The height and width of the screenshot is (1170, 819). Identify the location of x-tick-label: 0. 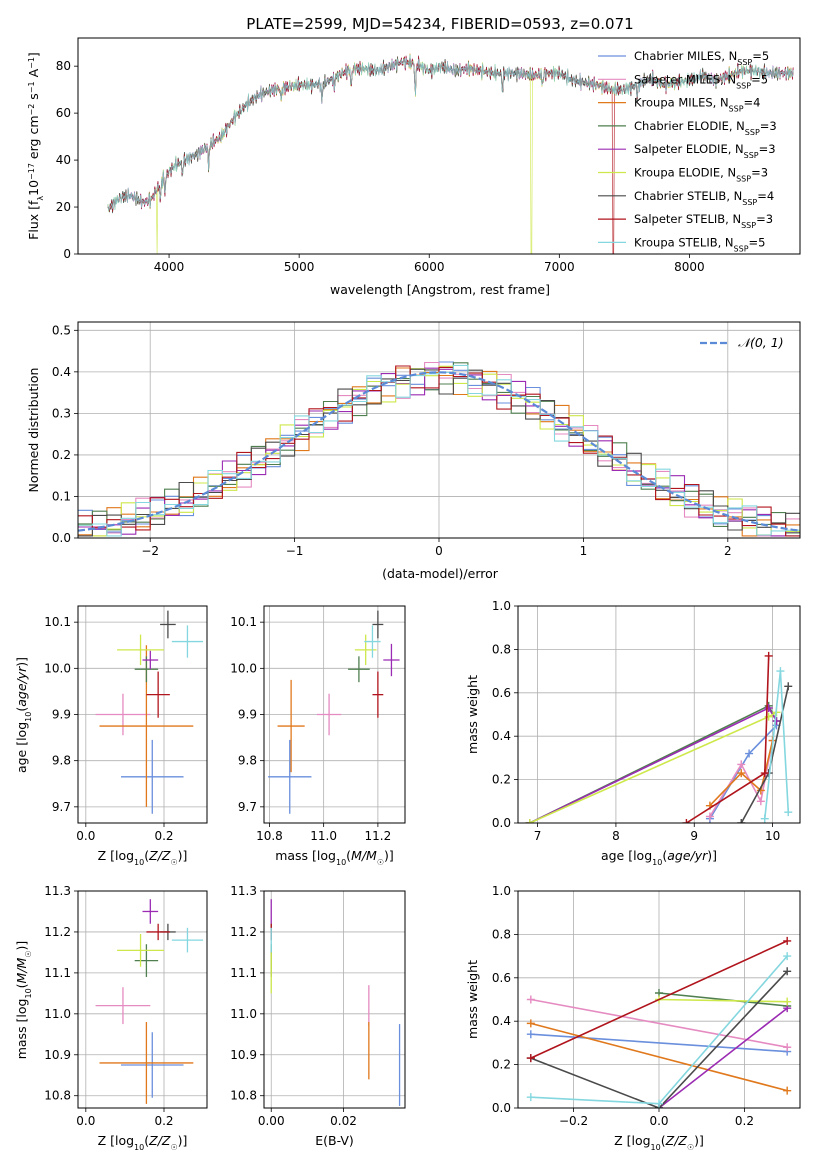
(439, 551).